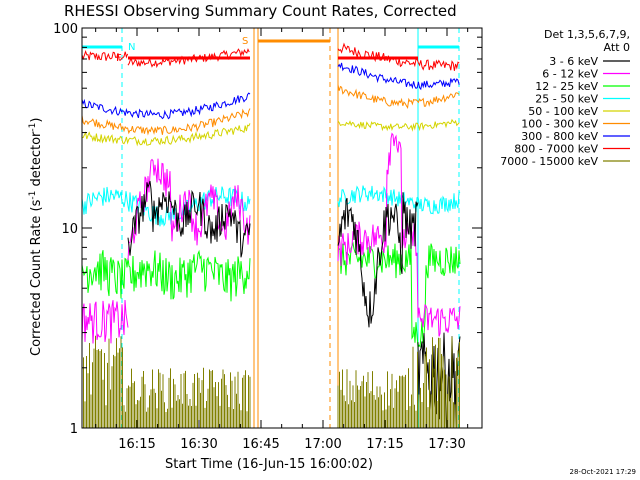 The height and width of the screenshot is (480, 640). Describe the element at coordinates (33, 127) in the screenshot. I see `y-axis-label-sup2: -1` at that location.